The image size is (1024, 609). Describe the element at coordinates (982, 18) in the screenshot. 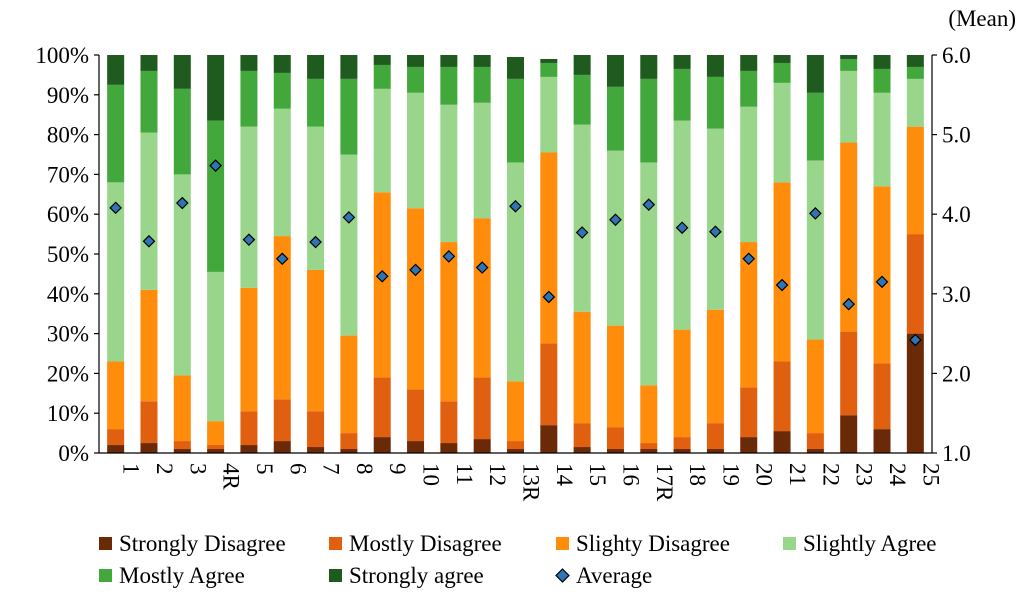

I see `right-axis-label: (Mean)` at that location.